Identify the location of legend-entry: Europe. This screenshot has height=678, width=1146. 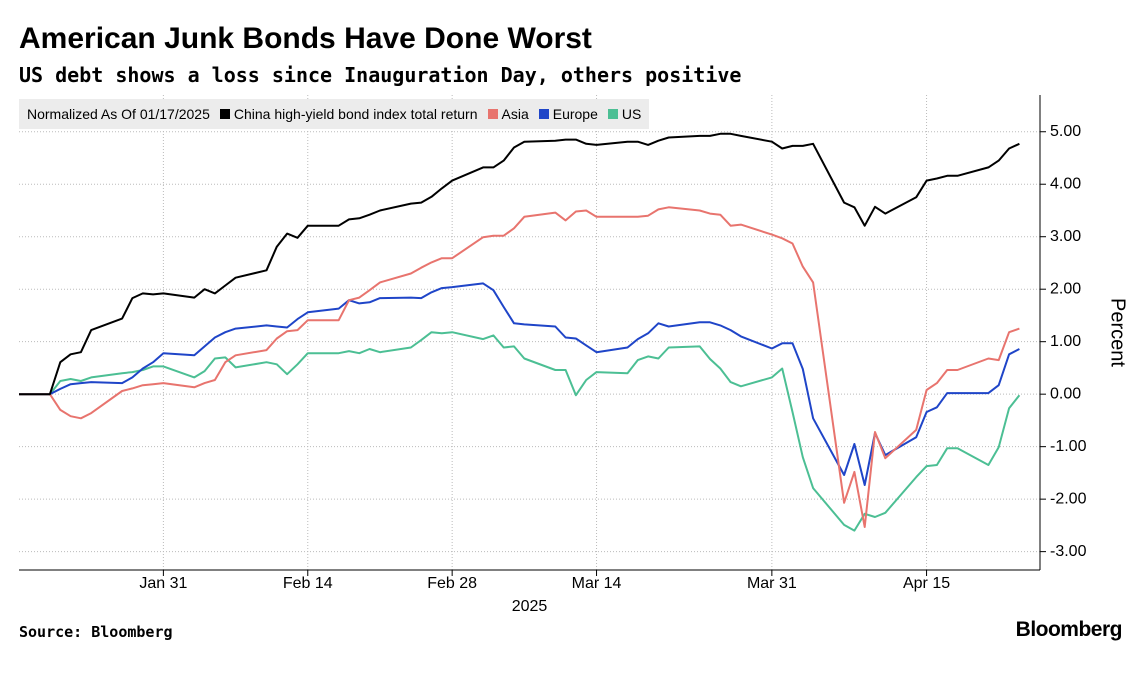
(568, 114).